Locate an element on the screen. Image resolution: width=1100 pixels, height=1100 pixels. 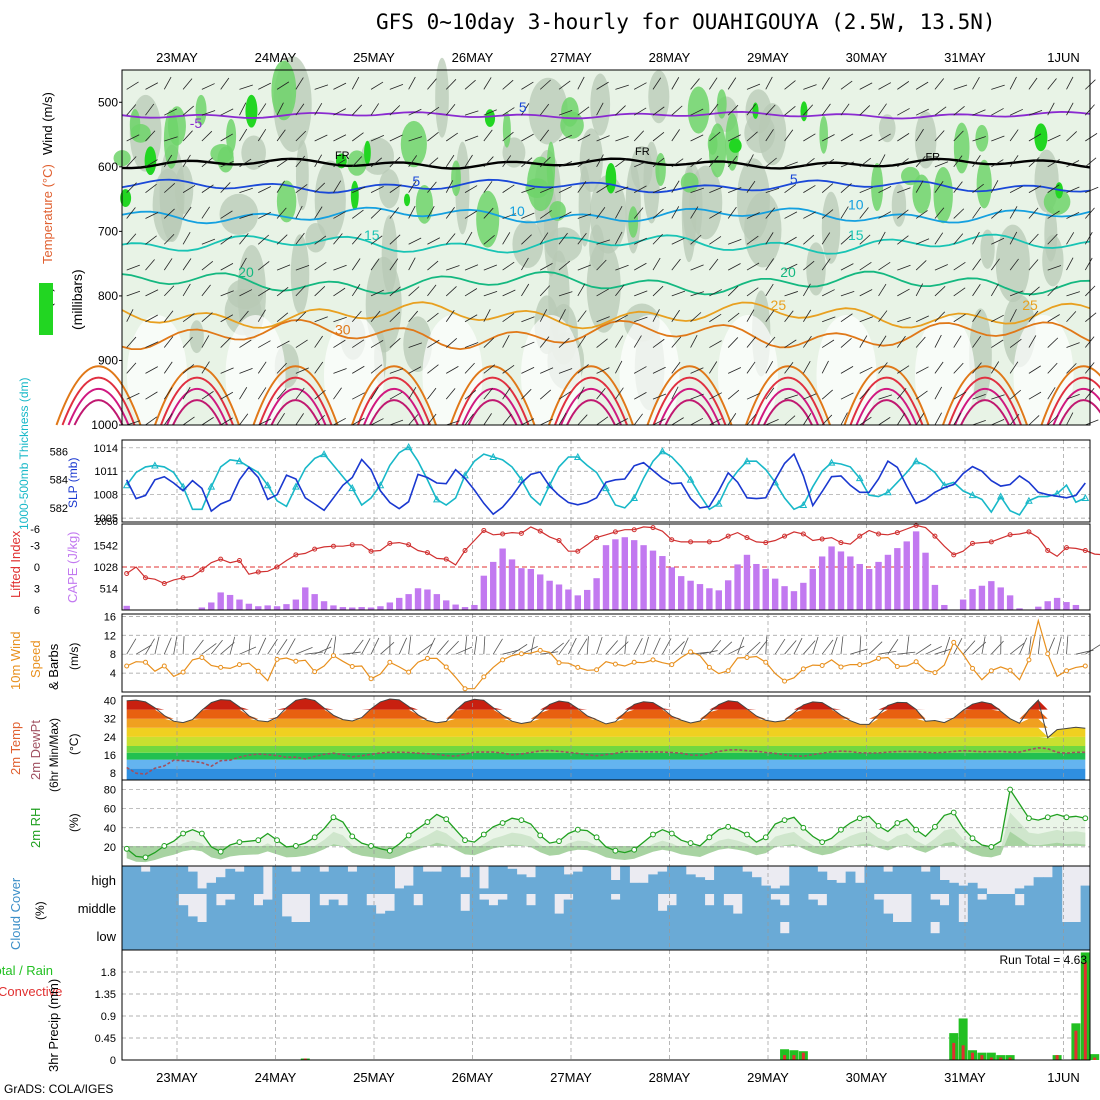
rh-shade is located at coordinates (442, 97).